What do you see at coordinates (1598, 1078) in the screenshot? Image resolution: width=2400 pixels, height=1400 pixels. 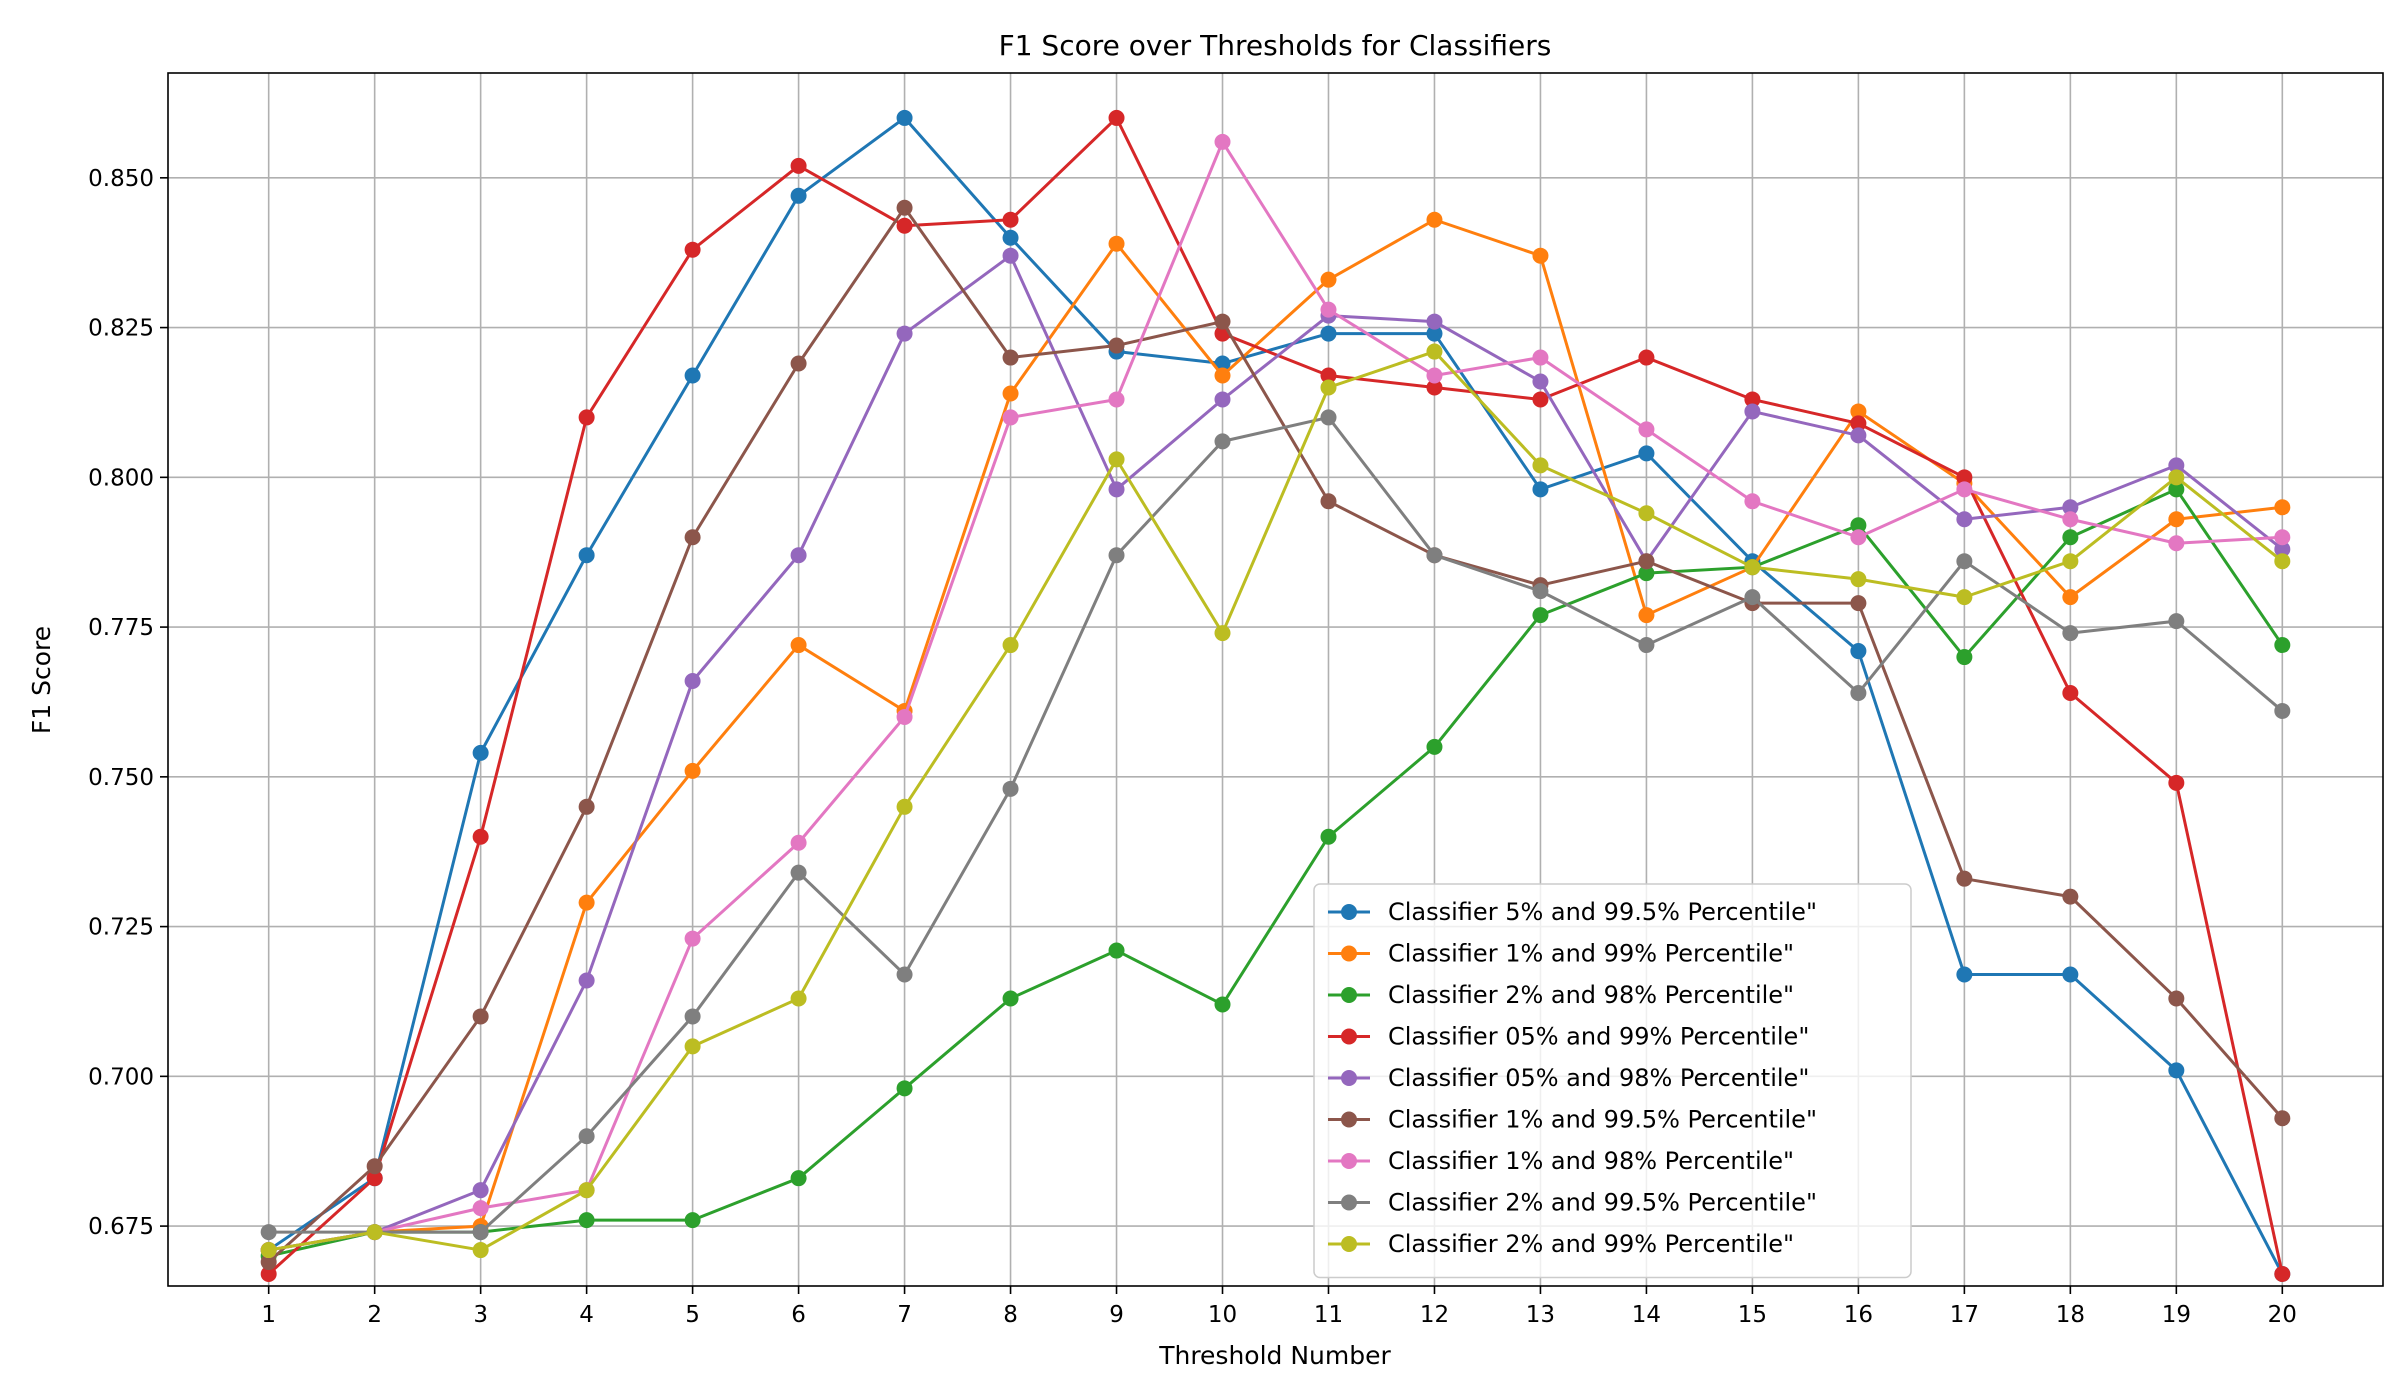 I see `legend-label: Classifier 05% and 98% Percentile"` at bounding box center [1598, 1078].